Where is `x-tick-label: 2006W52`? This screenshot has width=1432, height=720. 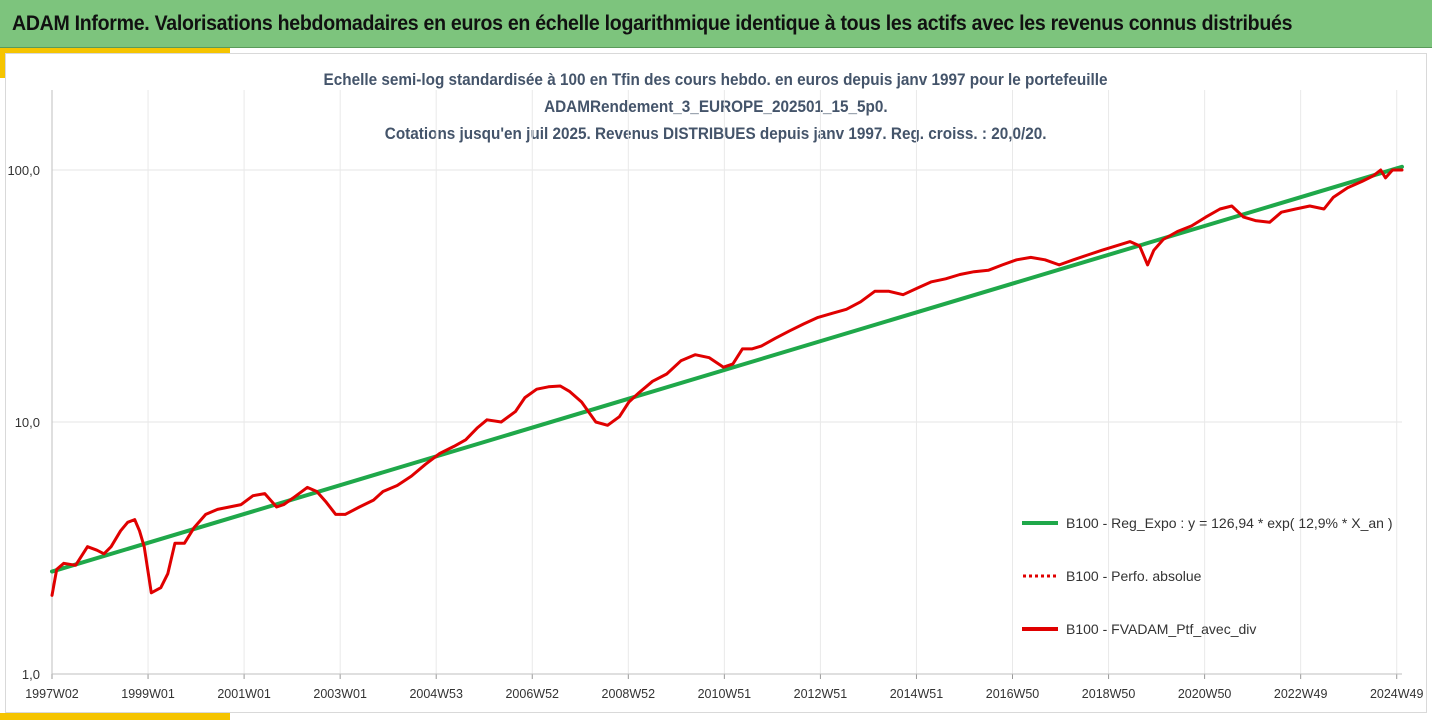 x-tick-label: 2006W52 is located at coordinates (532, 694).